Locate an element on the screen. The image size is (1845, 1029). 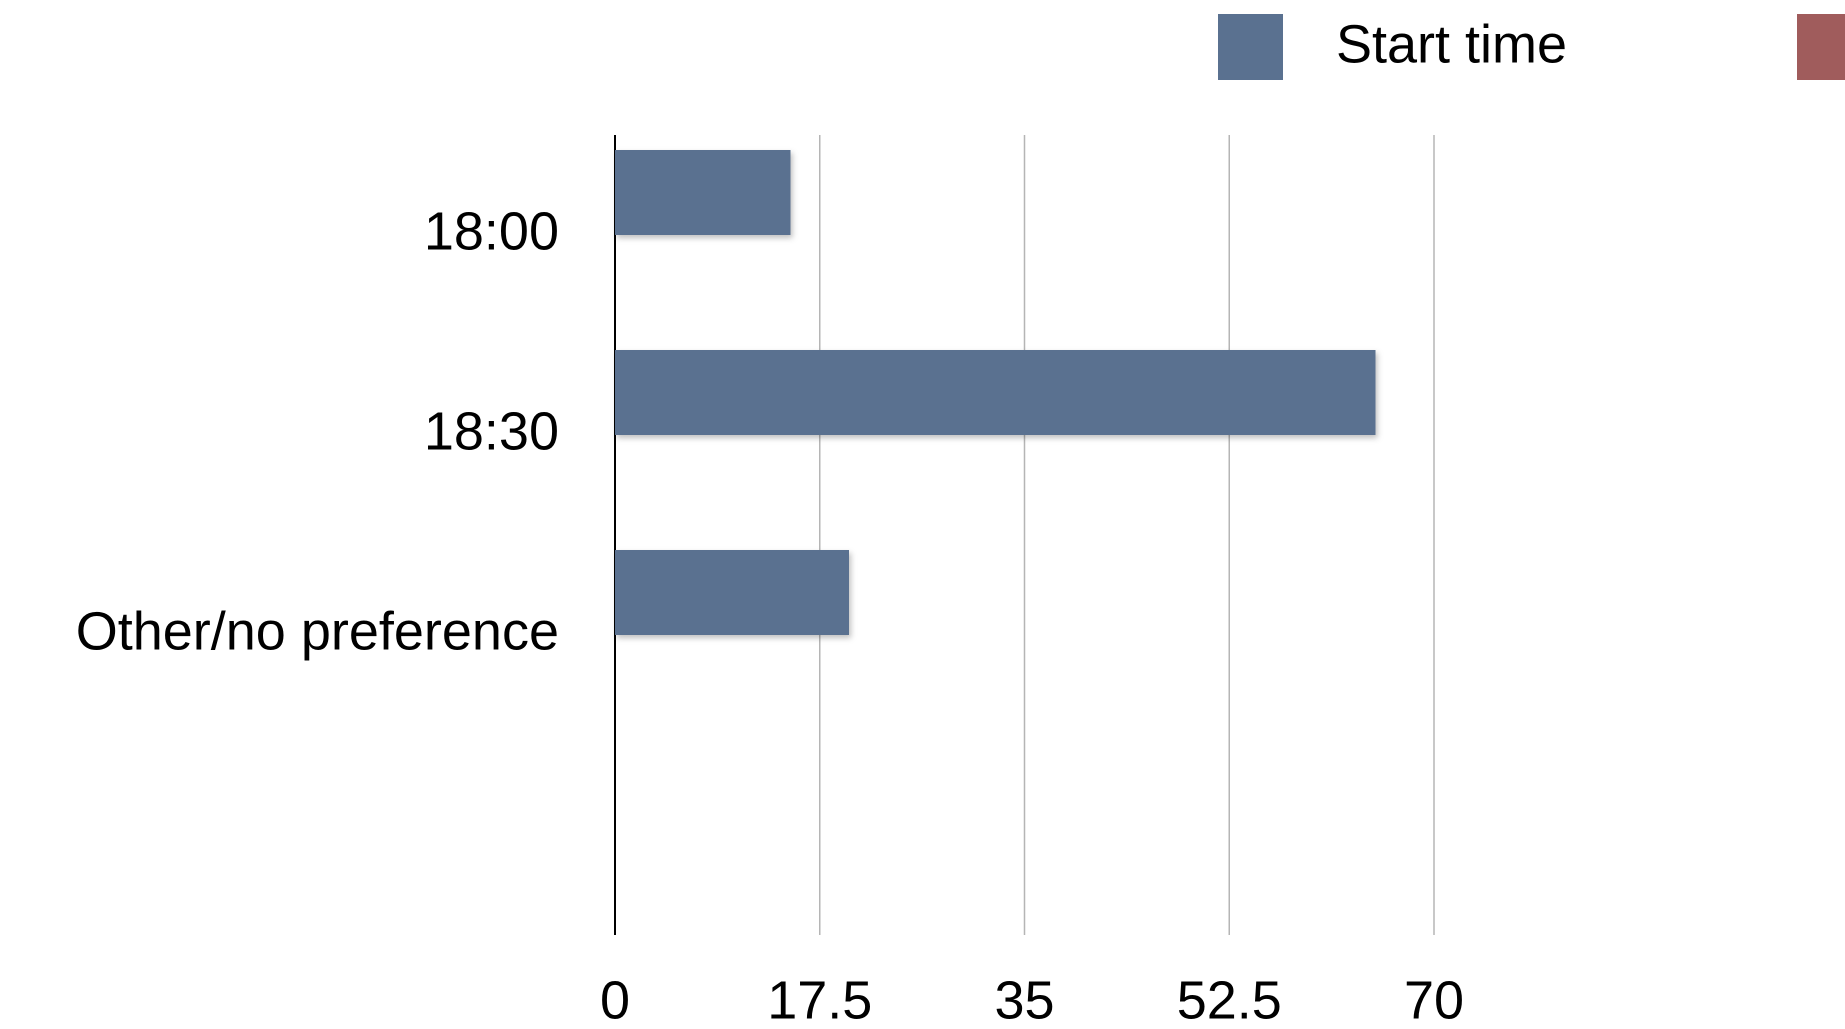
y-tick-label: 18:30 is located at coordinates (491, 431).